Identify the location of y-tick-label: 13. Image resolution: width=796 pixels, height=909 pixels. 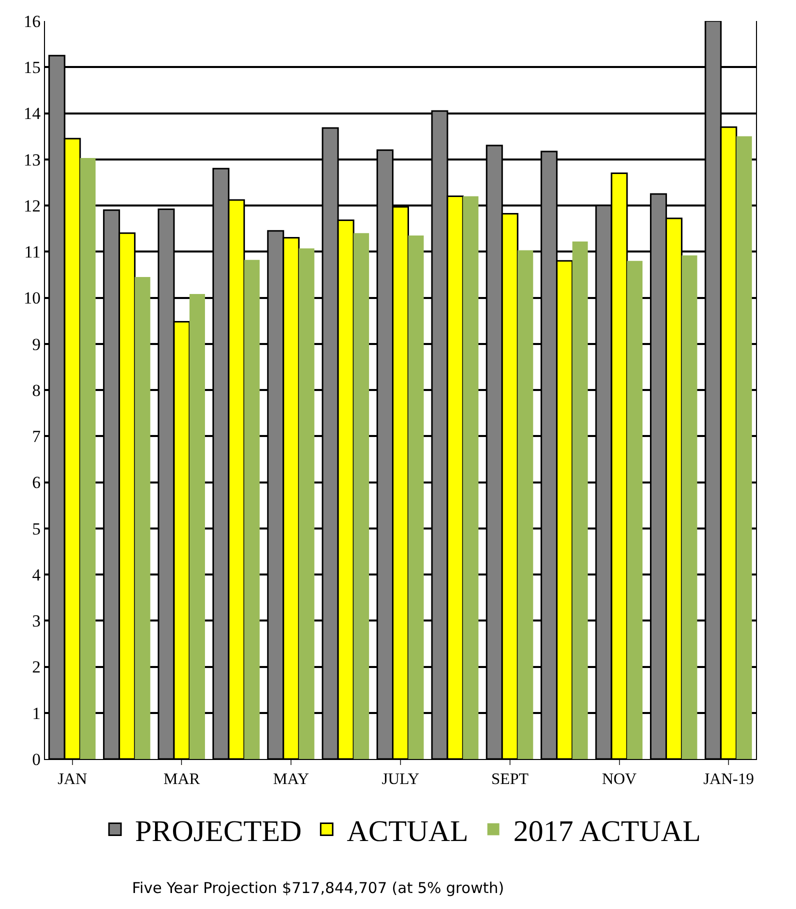
(32, 160).